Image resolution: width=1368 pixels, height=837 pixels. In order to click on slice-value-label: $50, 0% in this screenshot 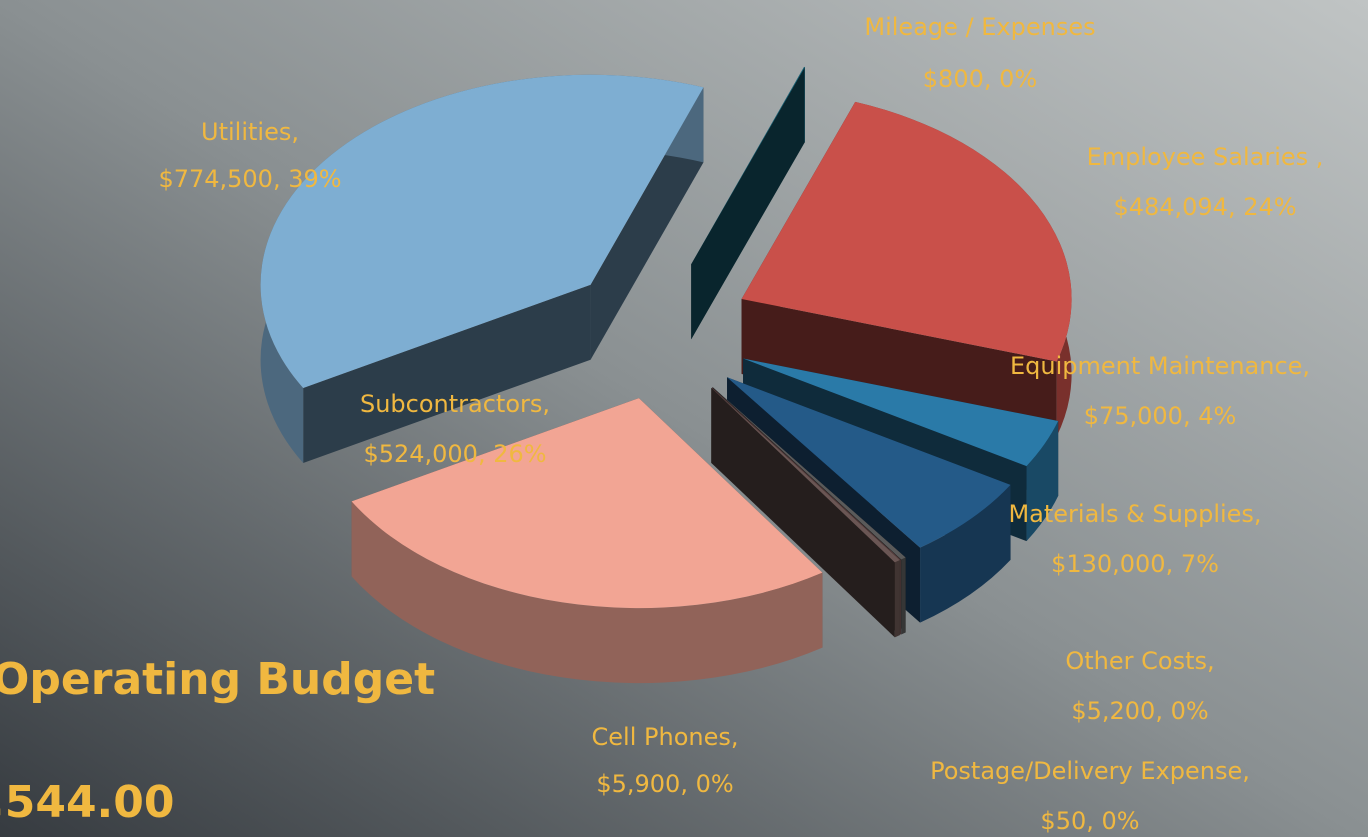, I will do `click(1089, 821)`.